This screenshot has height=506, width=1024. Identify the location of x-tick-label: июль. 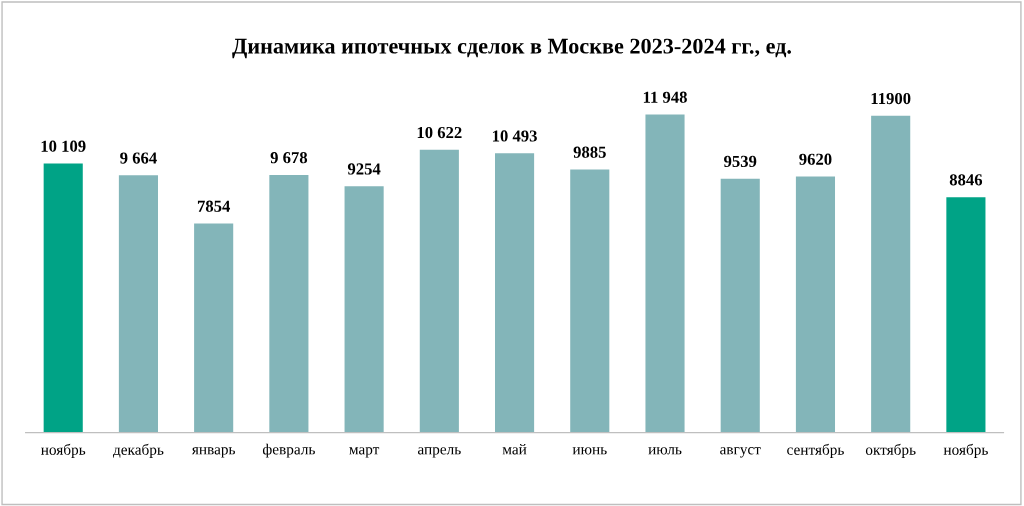
(665, 451).